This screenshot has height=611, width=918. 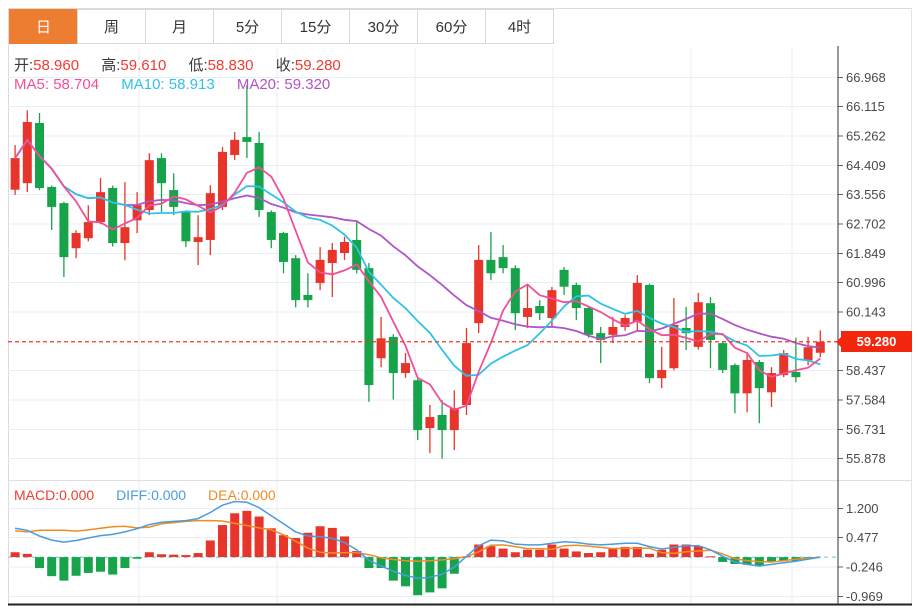 What do you see at coordinates (460, 8) in the screenshot?
I see `panel-top-border` at bounding box center [460, 8].